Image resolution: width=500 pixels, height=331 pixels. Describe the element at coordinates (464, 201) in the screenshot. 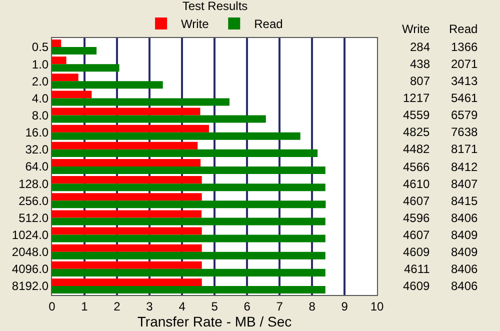

I see `text: 8415` at that location.